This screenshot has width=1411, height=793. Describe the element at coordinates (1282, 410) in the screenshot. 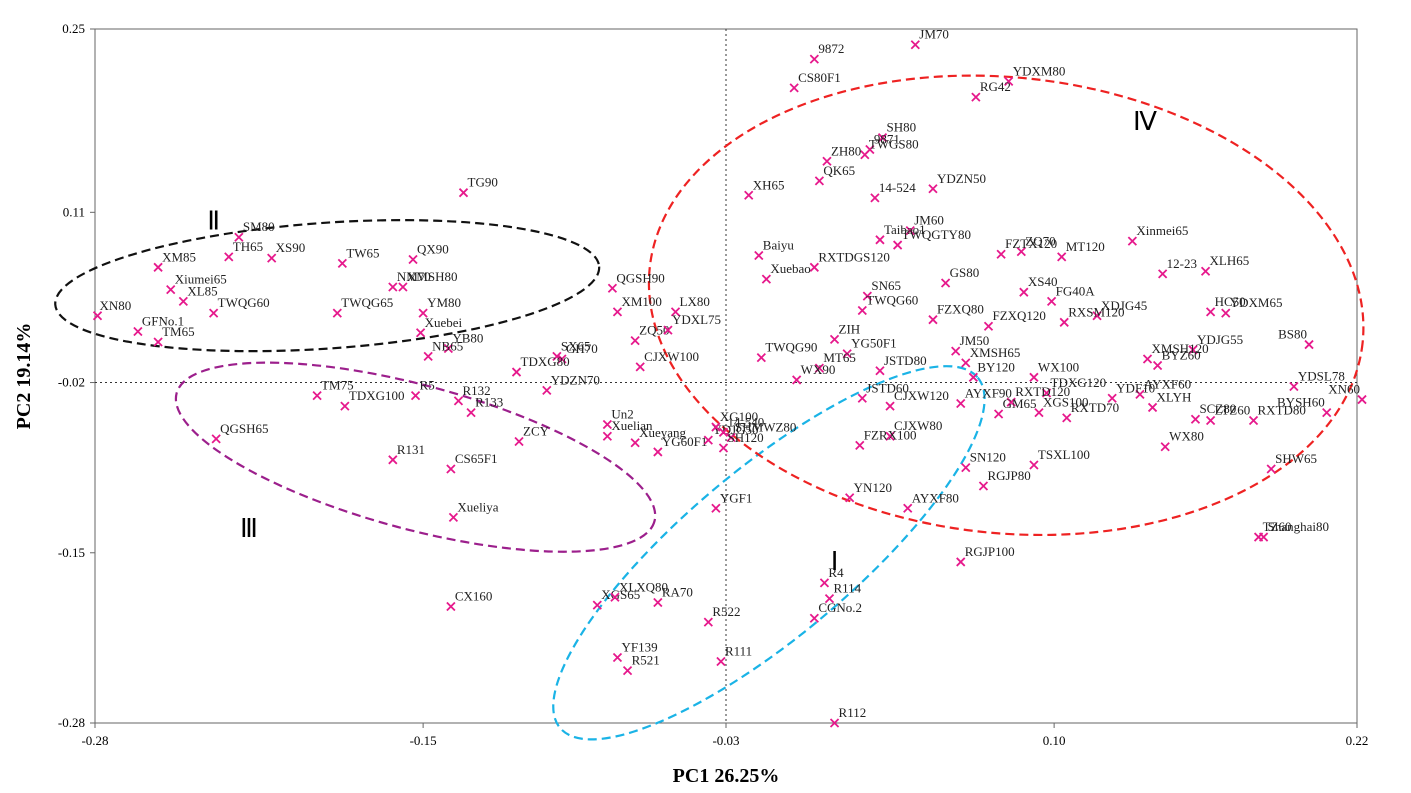

I see `point-label: RXTD80` at that location.